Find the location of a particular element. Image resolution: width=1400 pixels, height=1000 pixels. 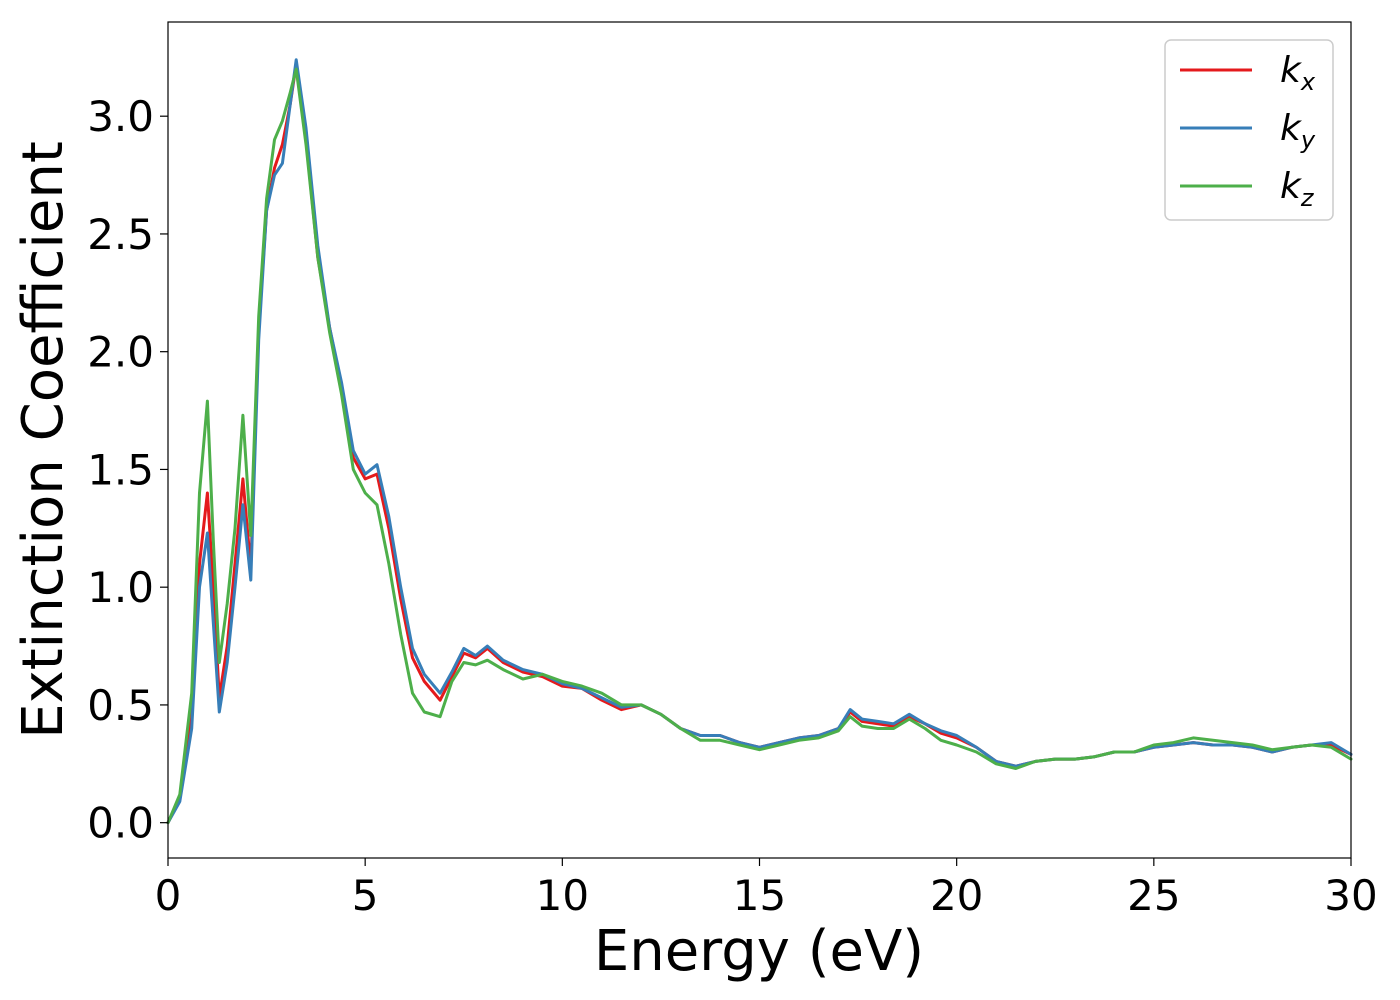

x-axis: 0 5 10 15 20 25 30 is located at coordinates (766, 889).